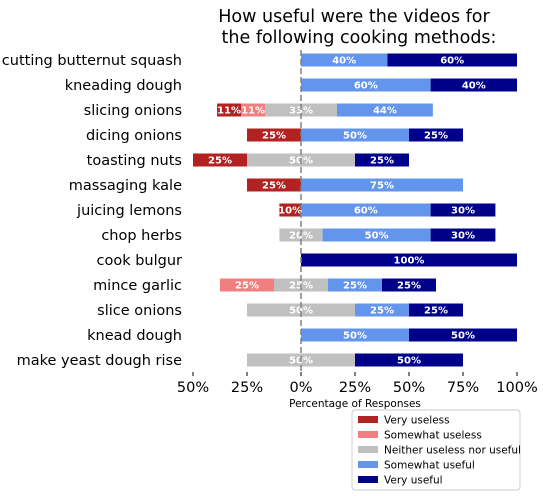 The image size is (543, 496). I want to click on bar-value-label: 75%, so click(382, 186).